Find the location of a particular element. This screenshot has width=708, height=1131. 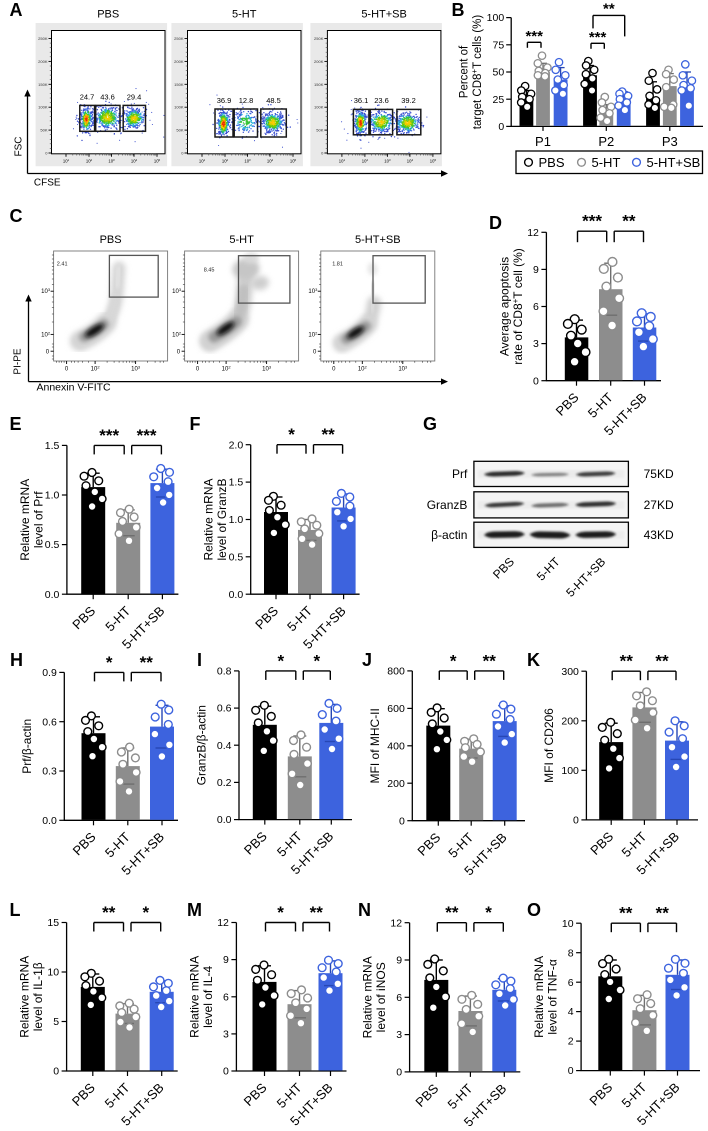

svg-text: rate of CD8+T cell (%) is located at coordinates (518, 306).